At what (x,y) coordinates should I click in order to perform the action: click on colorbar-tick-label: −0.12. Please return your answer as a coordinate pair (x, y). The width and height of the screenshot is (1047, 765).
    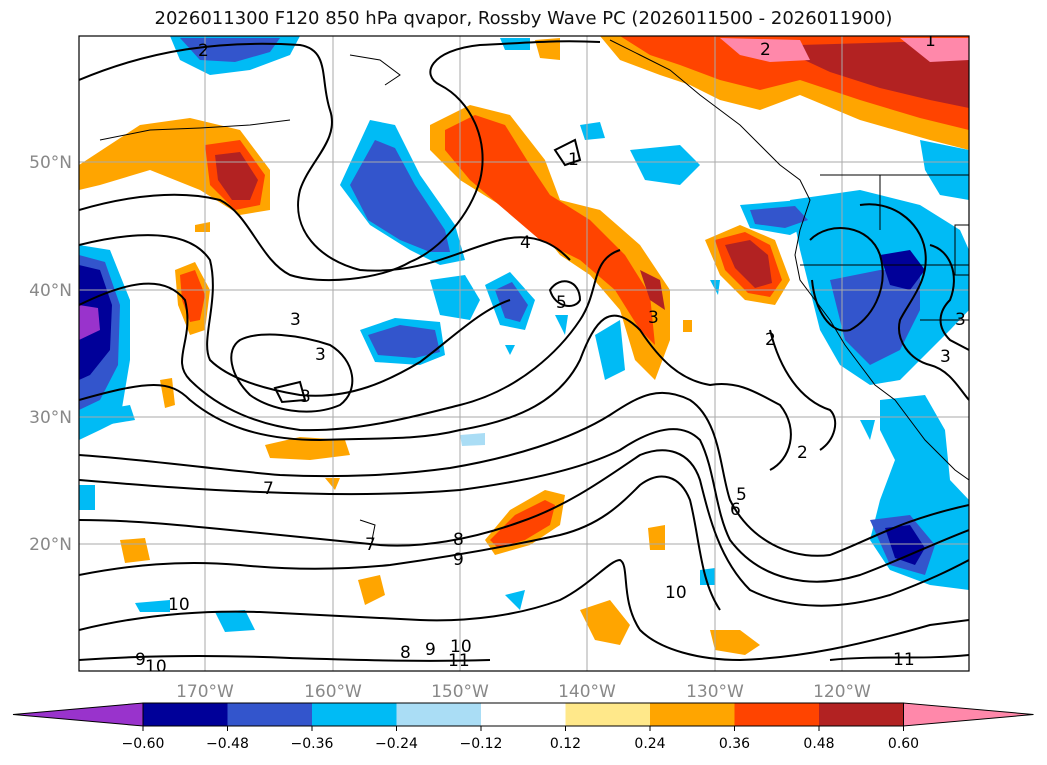
    Looking at the image, I should click on (481, 744).